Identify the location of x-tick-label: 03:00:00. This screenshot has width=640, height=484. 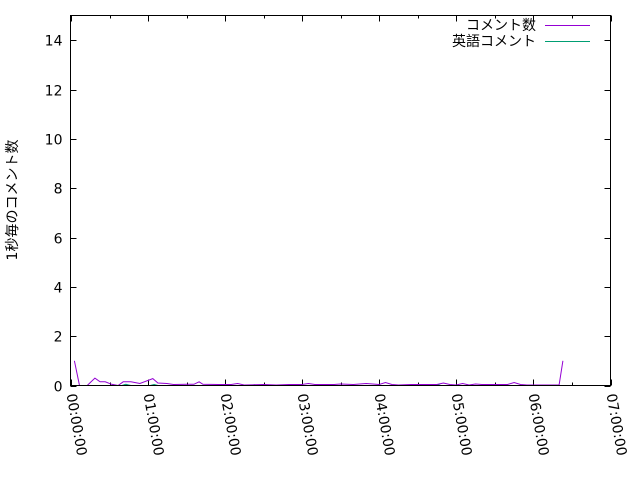
(307, 424).